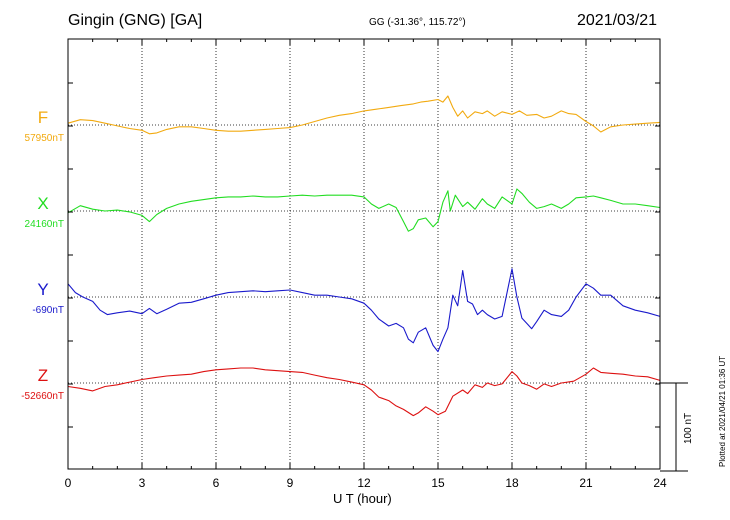 This screenshot has width=730, height=520. Describe the element at coordinates (48, 310) in the screenshot. I see `baseline-label-y: -690nT` at that location.